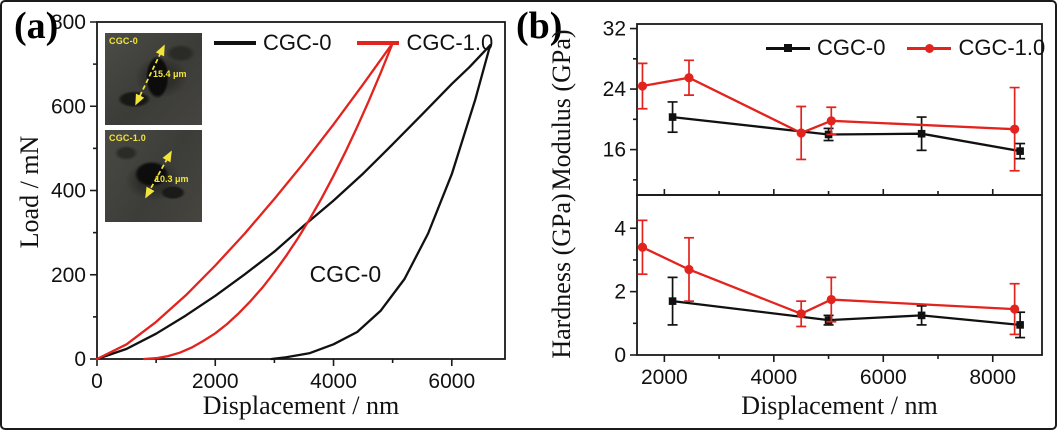 The width and height of the screenshot is (1057, 430). I want to click on sem-insets: CGC-0 15.4 μm CGC-1.0 10.3 μm, so click(153, 127).